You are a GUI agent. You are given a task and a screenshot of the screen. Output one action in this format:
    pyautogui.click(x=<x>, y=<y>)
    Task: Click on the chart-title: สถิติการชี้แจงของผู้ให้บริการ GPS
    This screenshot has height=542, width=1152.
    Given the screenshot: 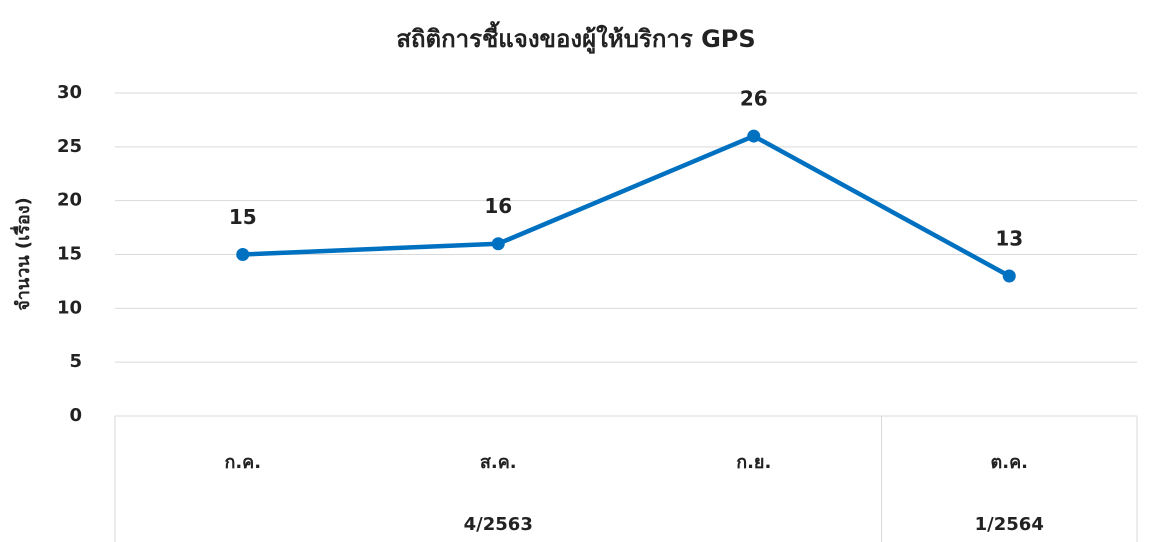 What is the action you would take?
    pyautogui.click(x=575, y=37)
    